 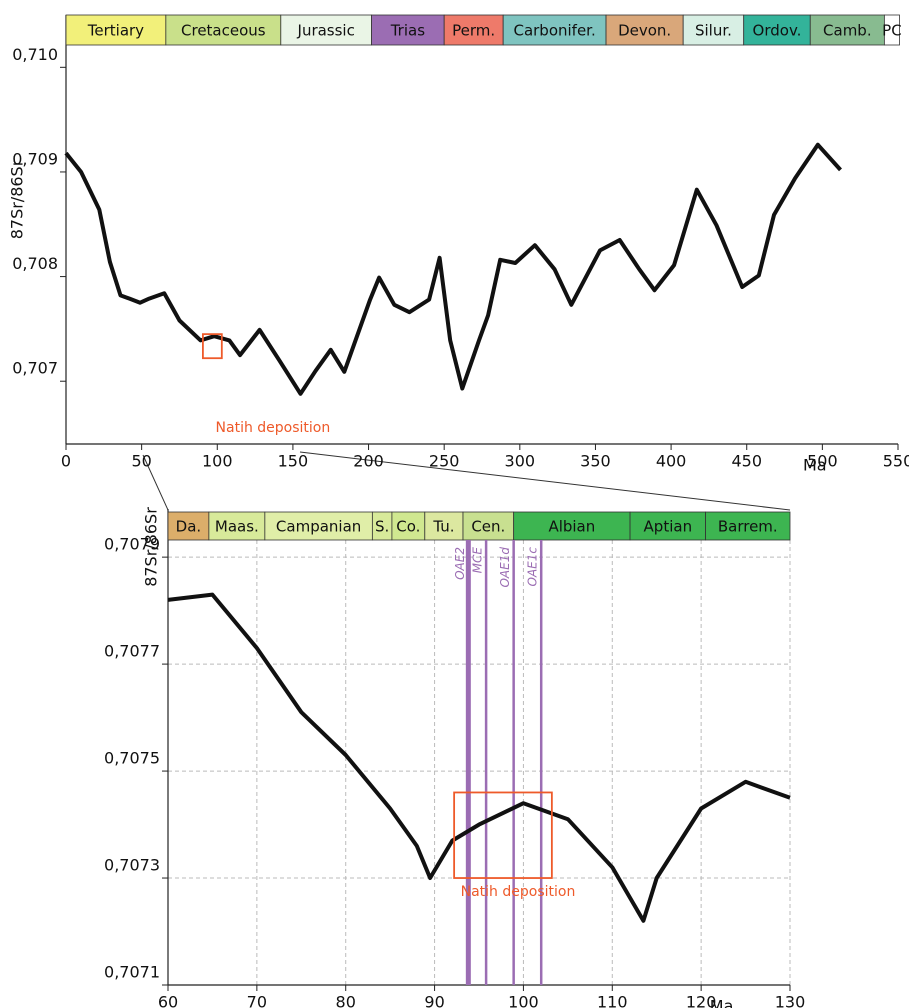 What do you see at coordinates (293, 461) in the screenshot?
I see `x-tick-label: 150` at bounding box center [293, 461].